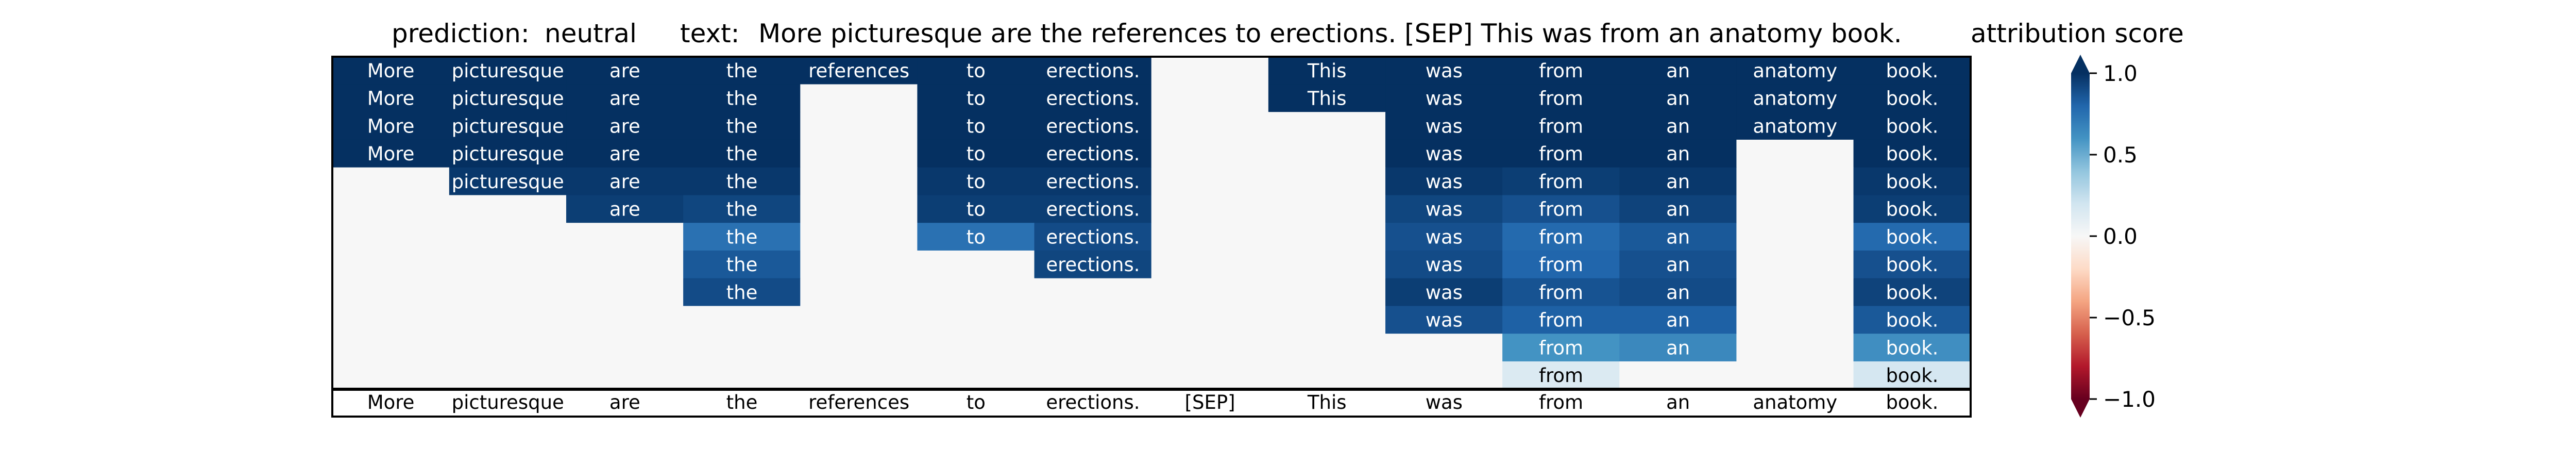 This screenshot has width=2576, height=464. What do you see at coordinates (2080, 408) in the screenshot?
I see `colorbar-min-extension` at bounding box center [2080, 408].